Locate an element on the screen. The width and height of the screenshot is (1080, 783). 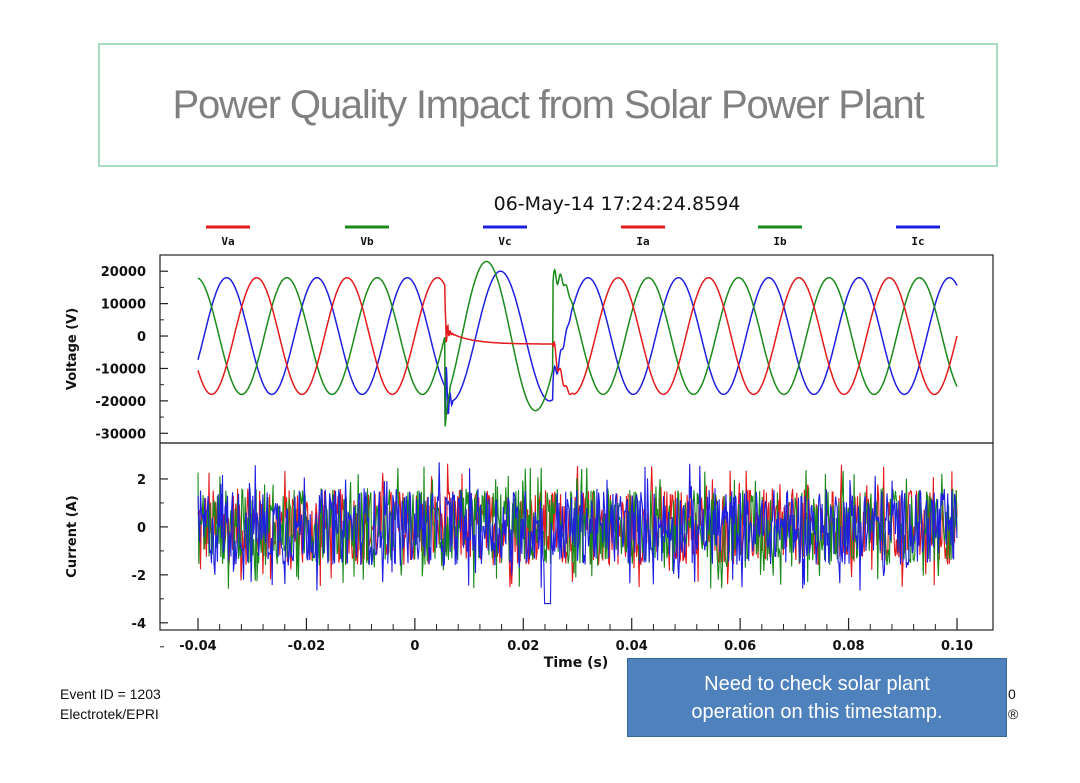
source-text: Electrotek/EPRI is located at coordinates (109, 714).